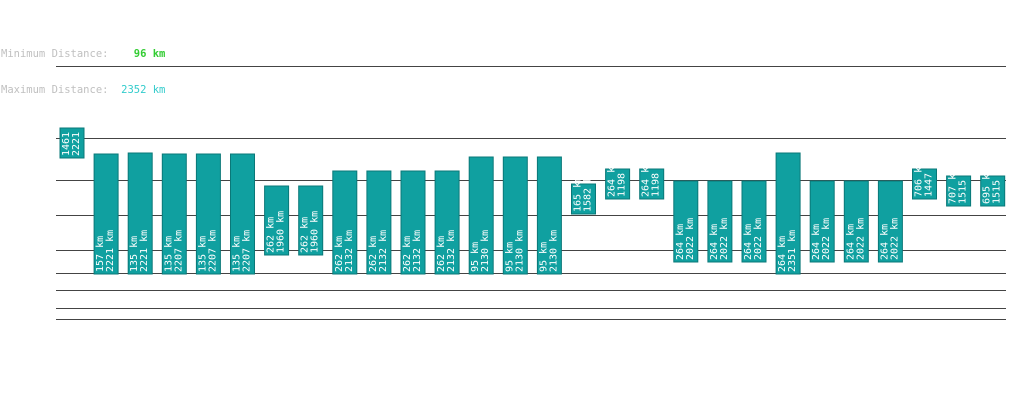  Describe the element at coordinates (953, 186) in the screenshot. I see `bar-label: 707 km` at that location.